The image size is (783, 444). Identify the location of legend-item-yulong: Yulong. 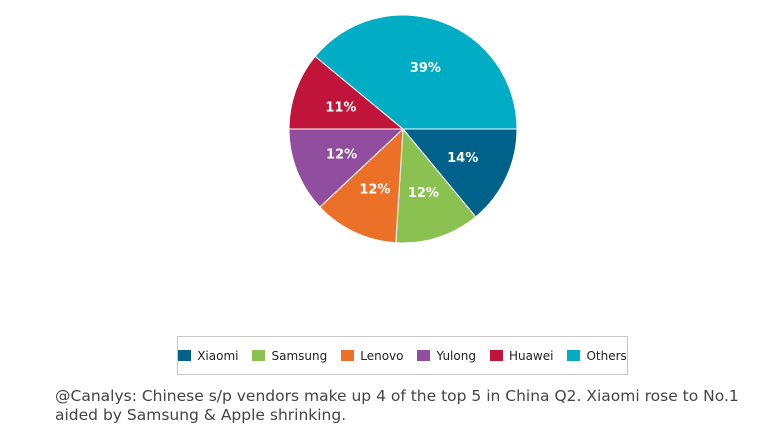
(446, 355).